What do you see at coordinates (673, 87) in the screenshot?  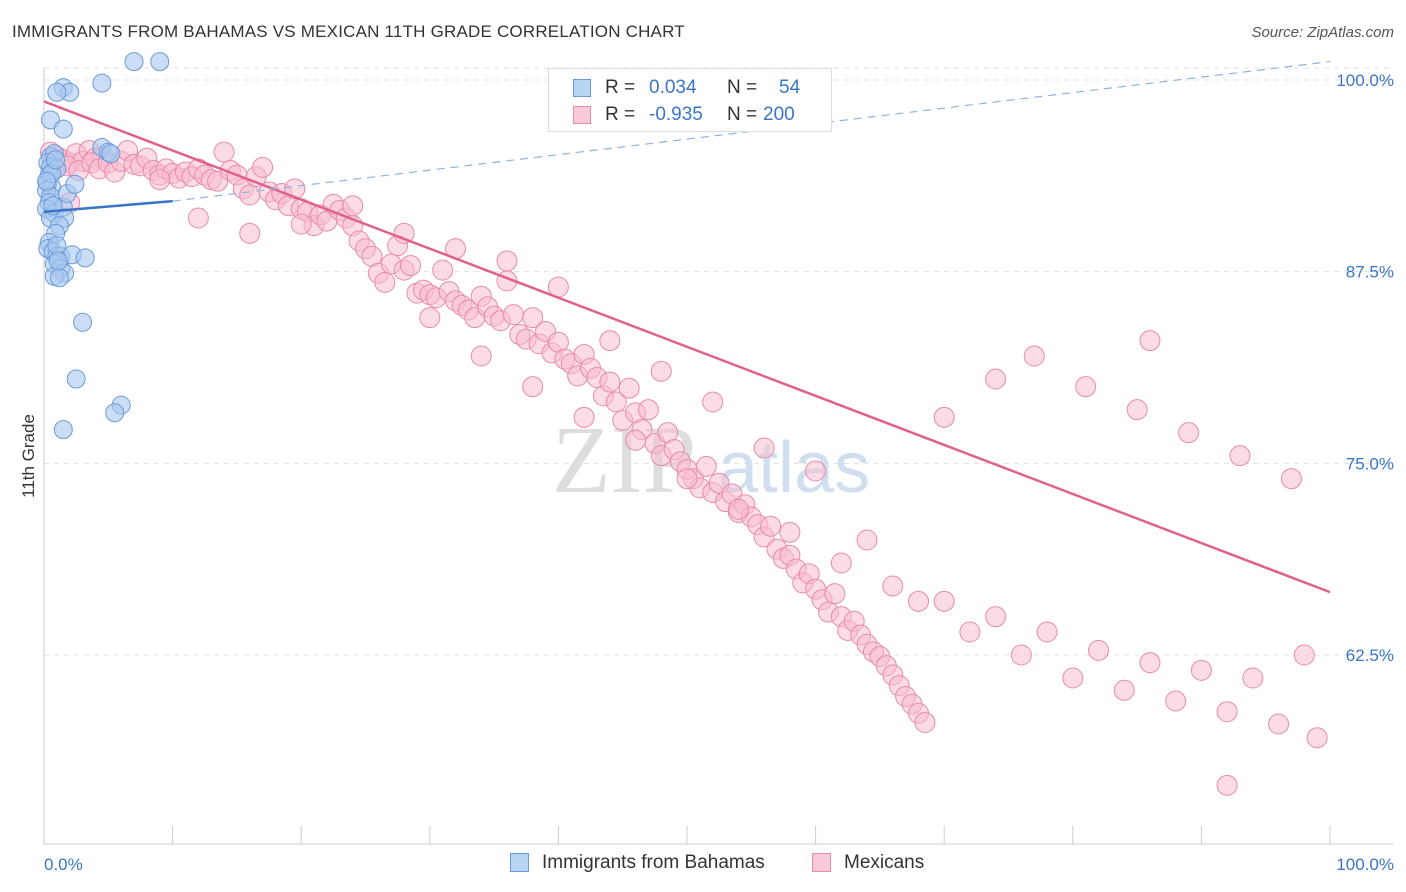 I see `legend-r-value: 0.034` at bounding box center [673, 87].